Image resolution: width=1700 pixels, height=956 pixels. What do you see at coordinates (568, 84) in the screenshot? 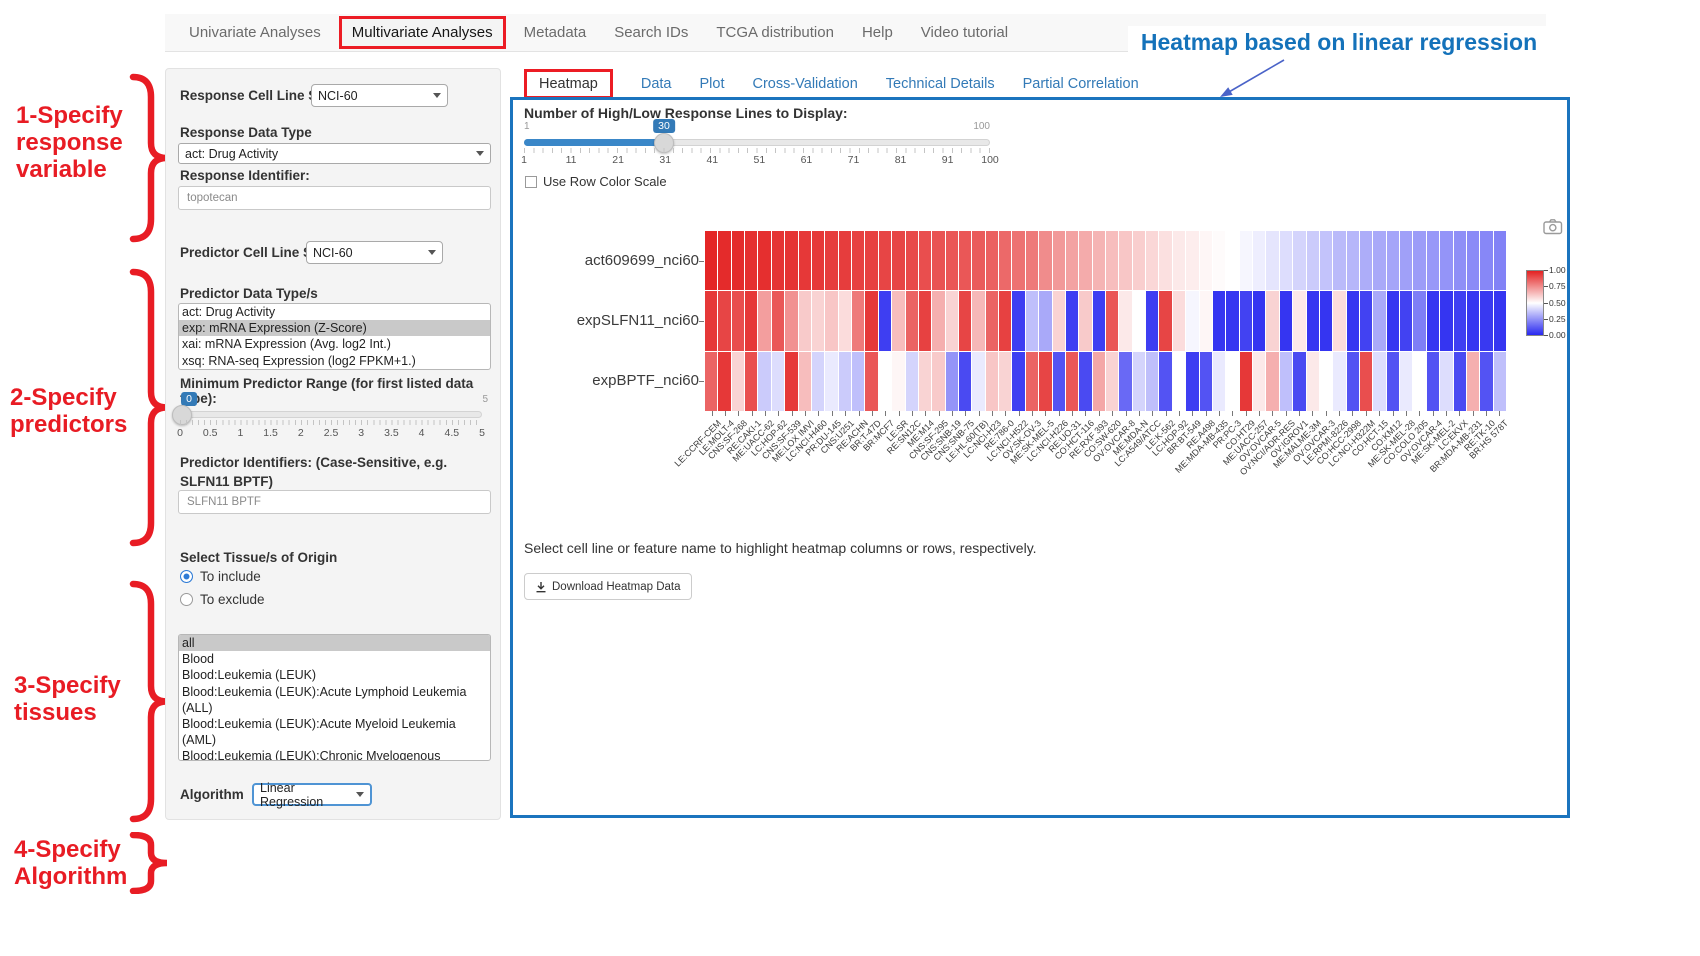
I see `tab-heatmap: Heatmap` at bounding box center [568, 84].